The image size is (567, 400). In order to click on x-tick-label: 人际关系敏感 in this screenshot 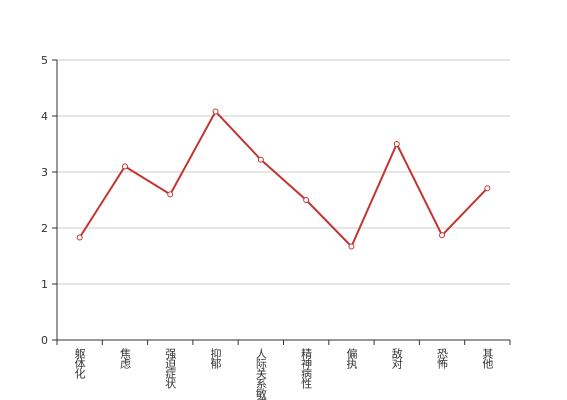, I will do `click(260, 374)`.